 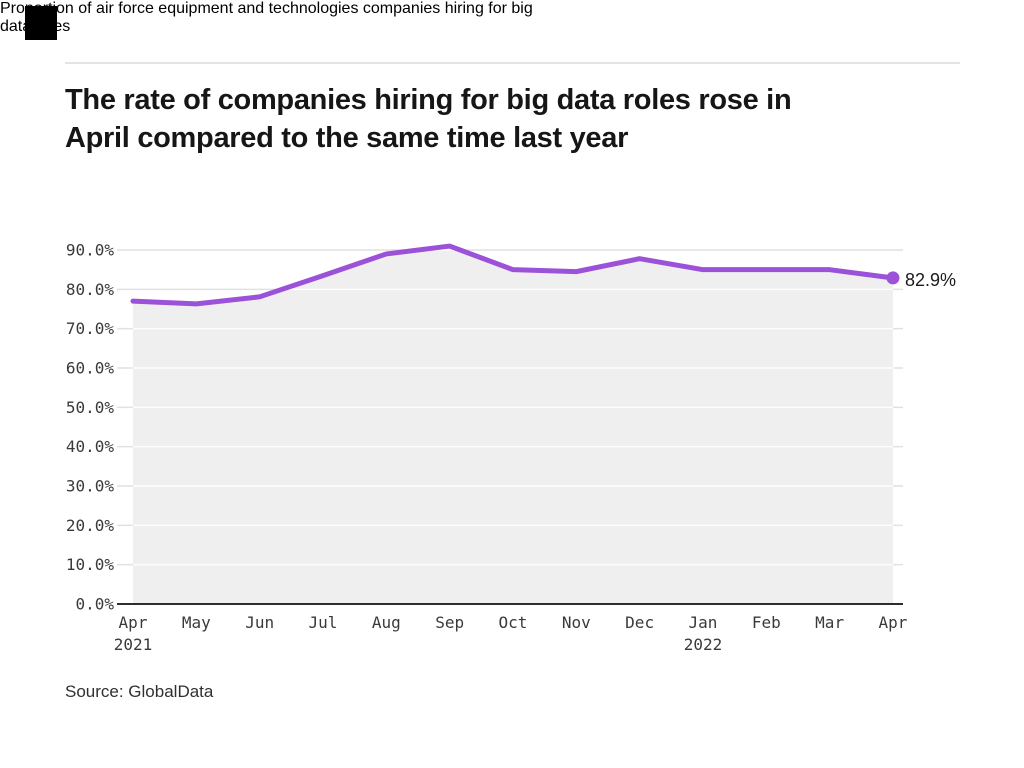 I want to click on y-tick-label: 60.0%, so click(x=90, y=368).